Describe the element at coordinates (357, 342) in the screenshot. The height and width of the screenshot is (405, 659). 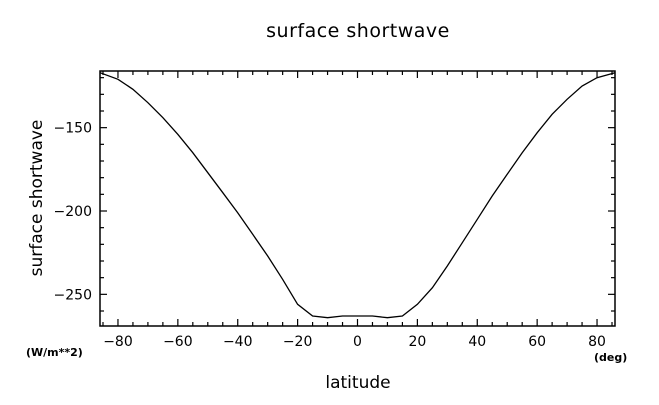
I see `x-tick-label: 0` at that location.